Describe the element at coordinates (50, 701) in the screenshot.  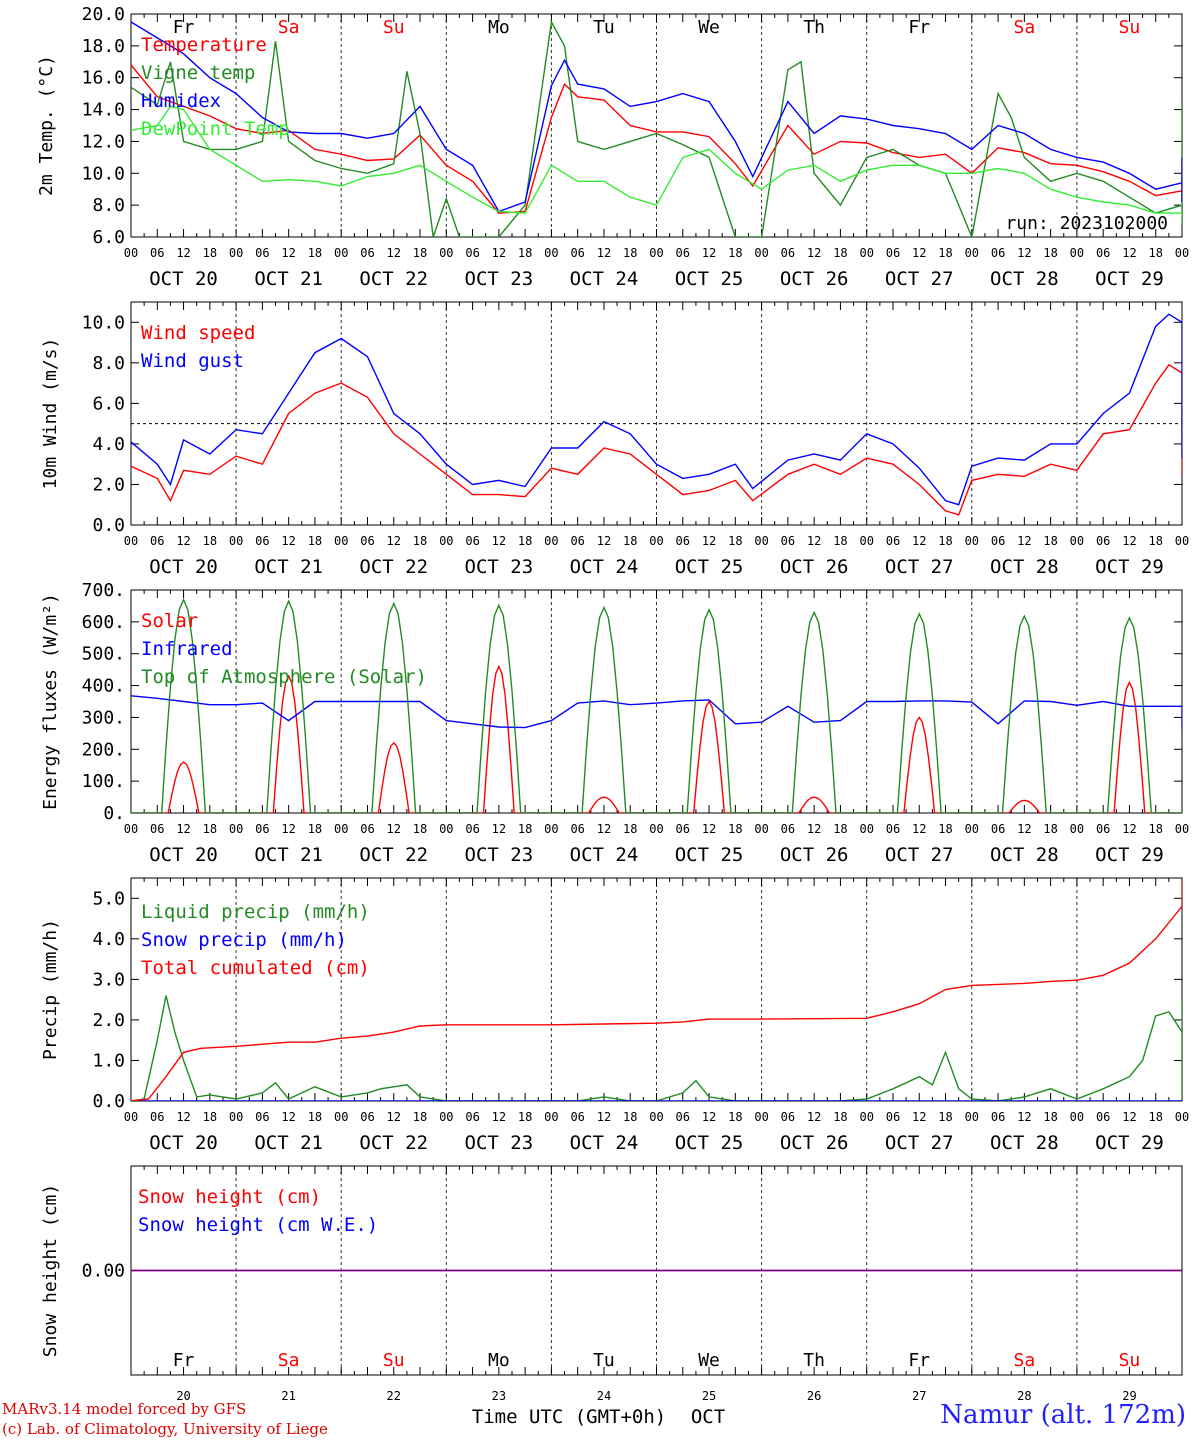
I see `y-axis-label: Energy fluxes (W/m²)` at that location.